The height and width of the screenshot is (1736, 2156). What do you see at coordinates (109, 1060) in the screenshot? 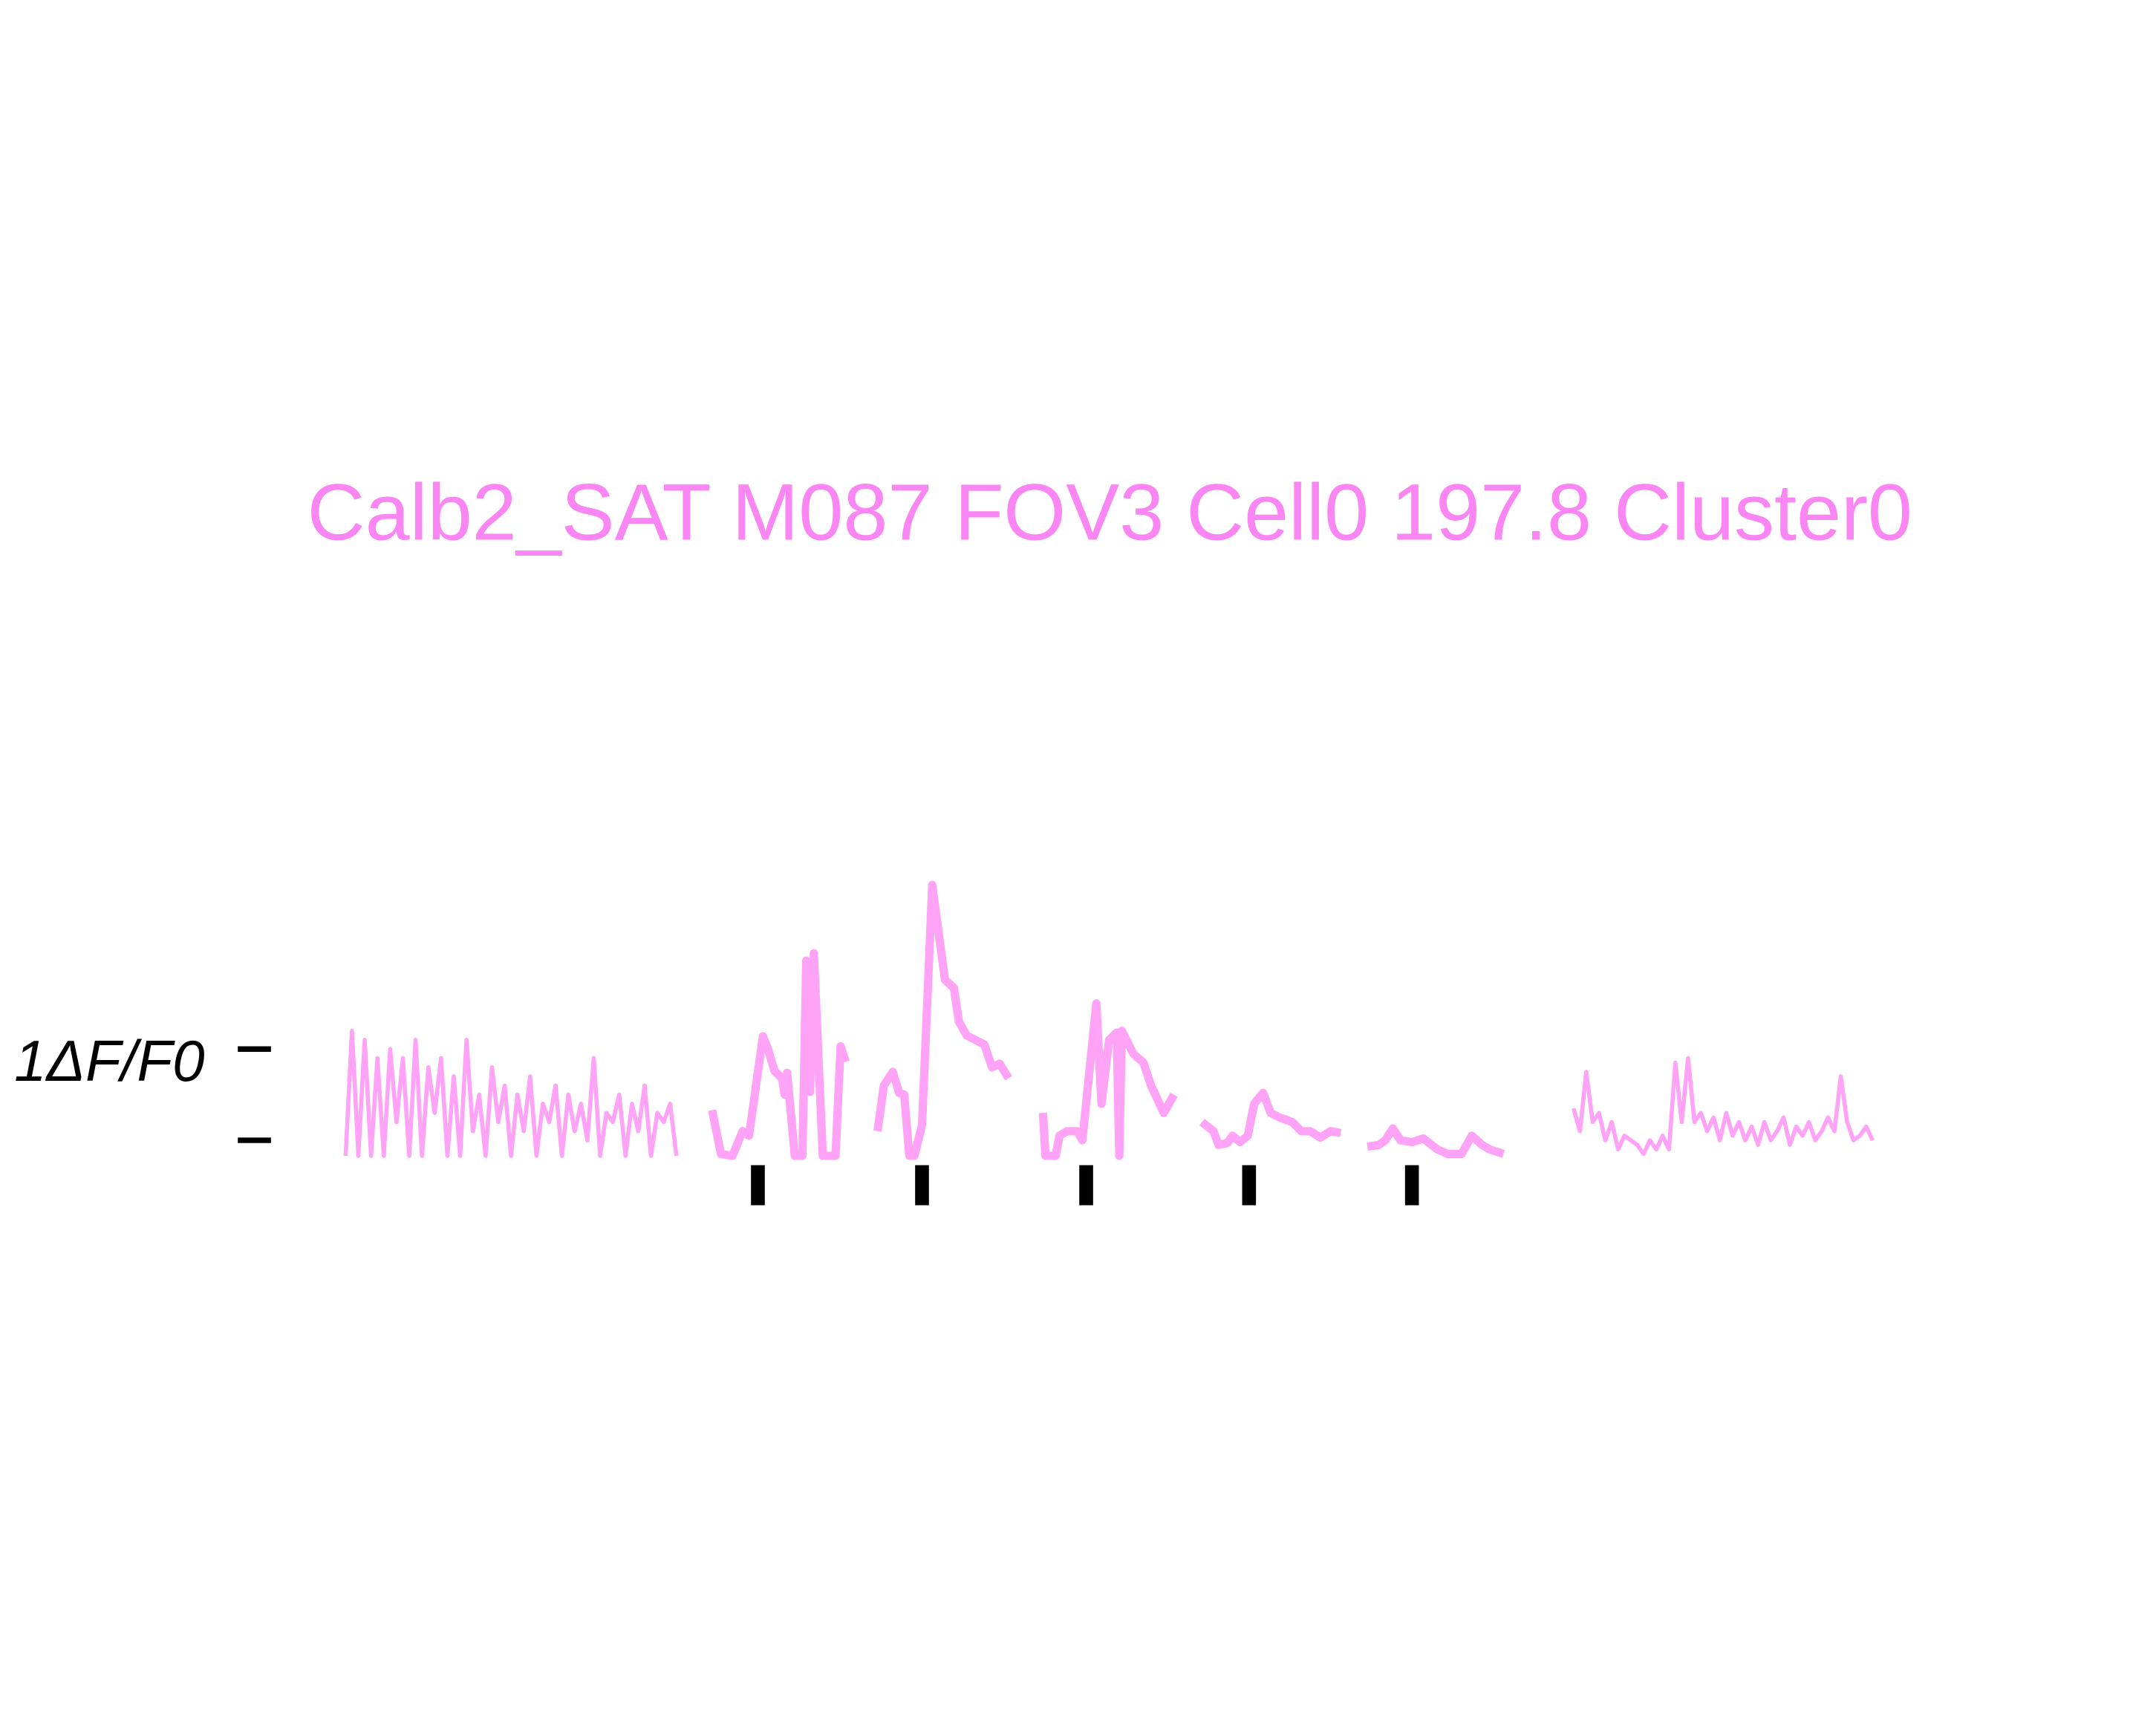
I see `y-axis-label: 1ΔF/F0` at bounding box center [109, 1060].